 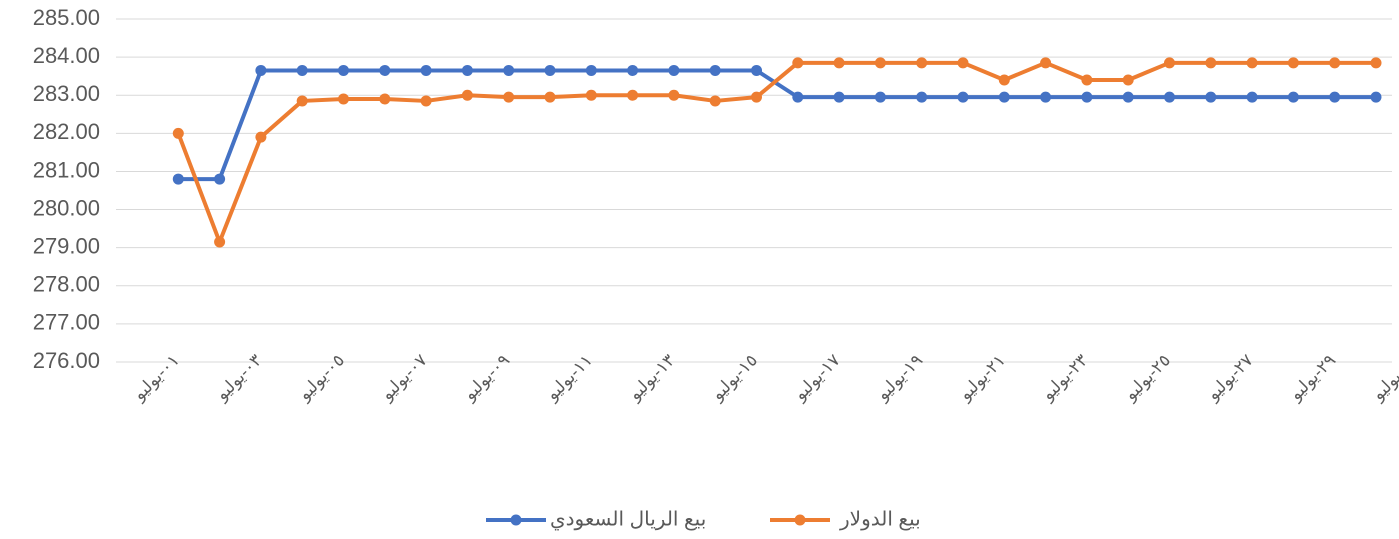 What do you see at coordinates (238, 378) in the screenshot?
I see `x-tick-label: ٠٣-يوليو` at bounding box center [238, 378].